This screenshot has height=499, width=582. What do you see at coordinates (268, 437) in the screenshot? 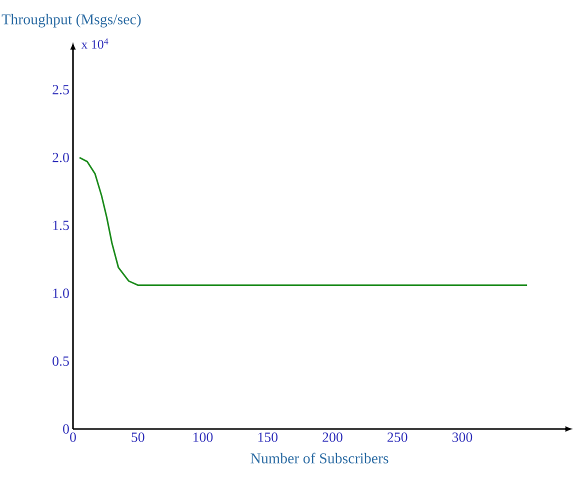
I see `x-tick-label: 150` at bounding box center [268, 437].